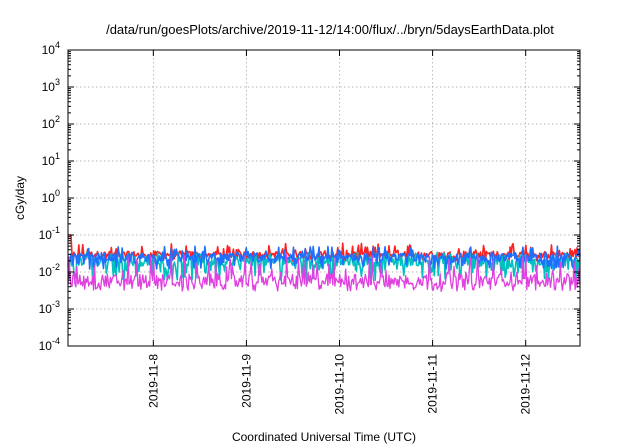  What do you see at coordinates (153, 381) in the screenshot?
I see `x-tick-label: 2019-11-8` at bounding box center [153, 381].